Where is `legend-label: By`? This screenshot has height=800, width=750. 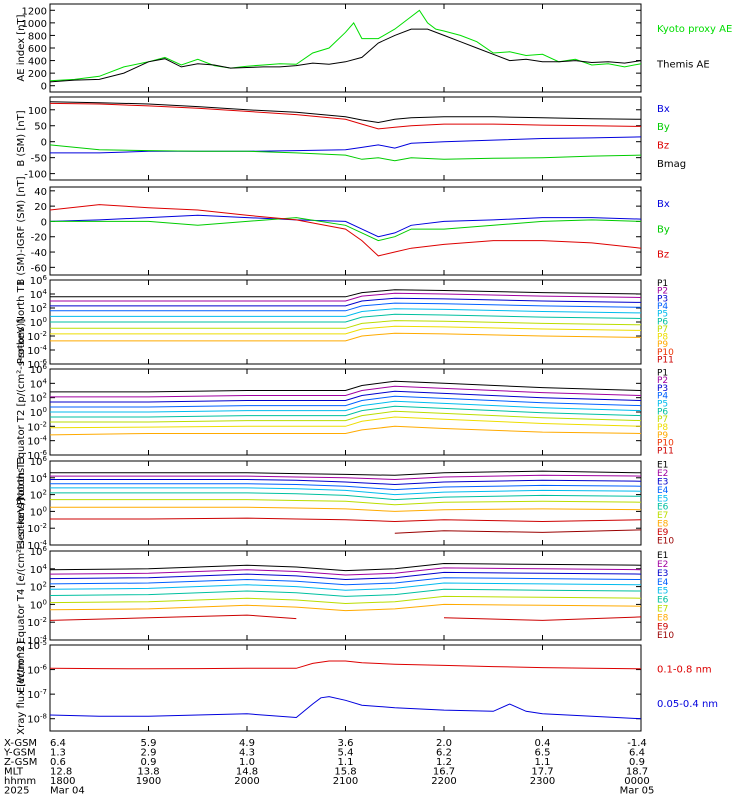
legend-label: By is located at coordinates (663, 127).